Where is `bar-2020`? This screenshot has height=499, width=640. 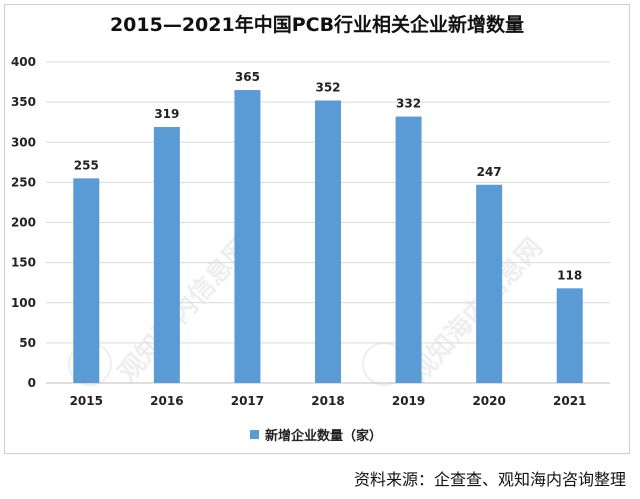
bar-2020 is located at coordinates (489, 283).